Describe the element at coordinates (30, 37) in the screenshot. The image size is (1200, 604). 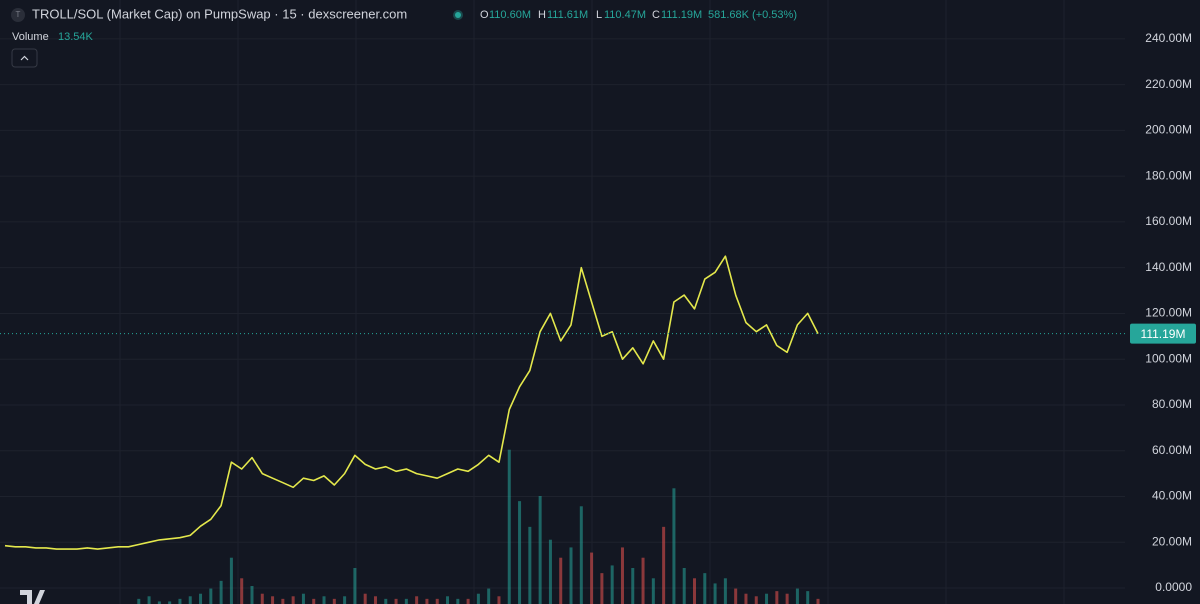
I see `volume-label: Volume` at that location.